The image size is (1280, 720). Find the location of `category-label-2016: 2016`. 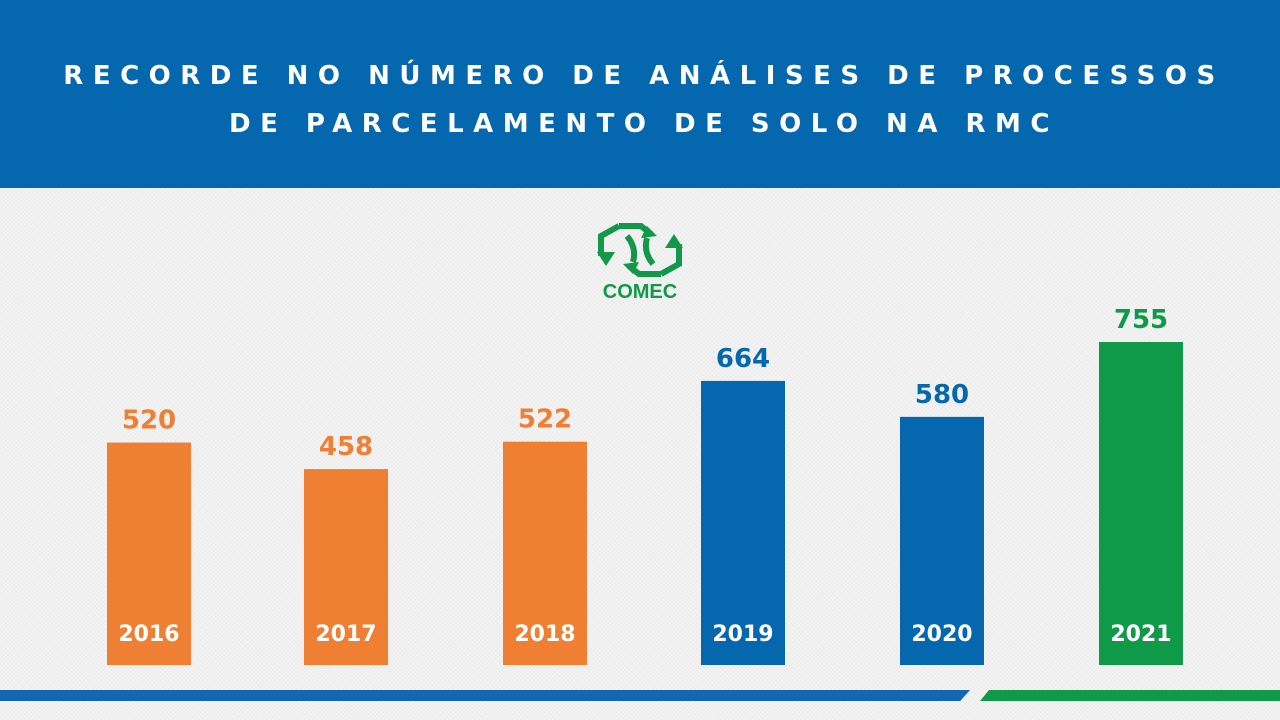

category-label-2016: 2016 is located at coordinates (148, 634).